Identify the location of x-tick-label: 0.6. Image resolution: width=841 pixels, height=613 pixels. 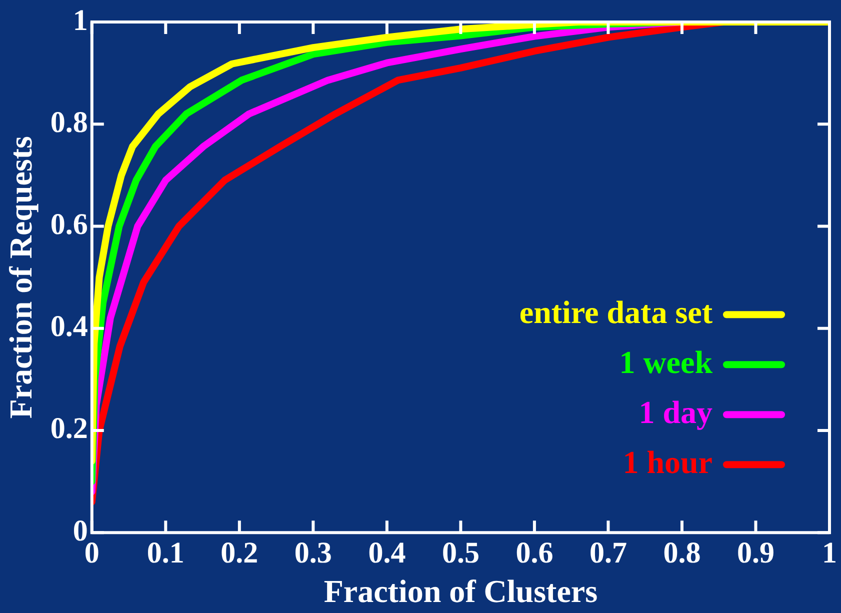
(535, 553).